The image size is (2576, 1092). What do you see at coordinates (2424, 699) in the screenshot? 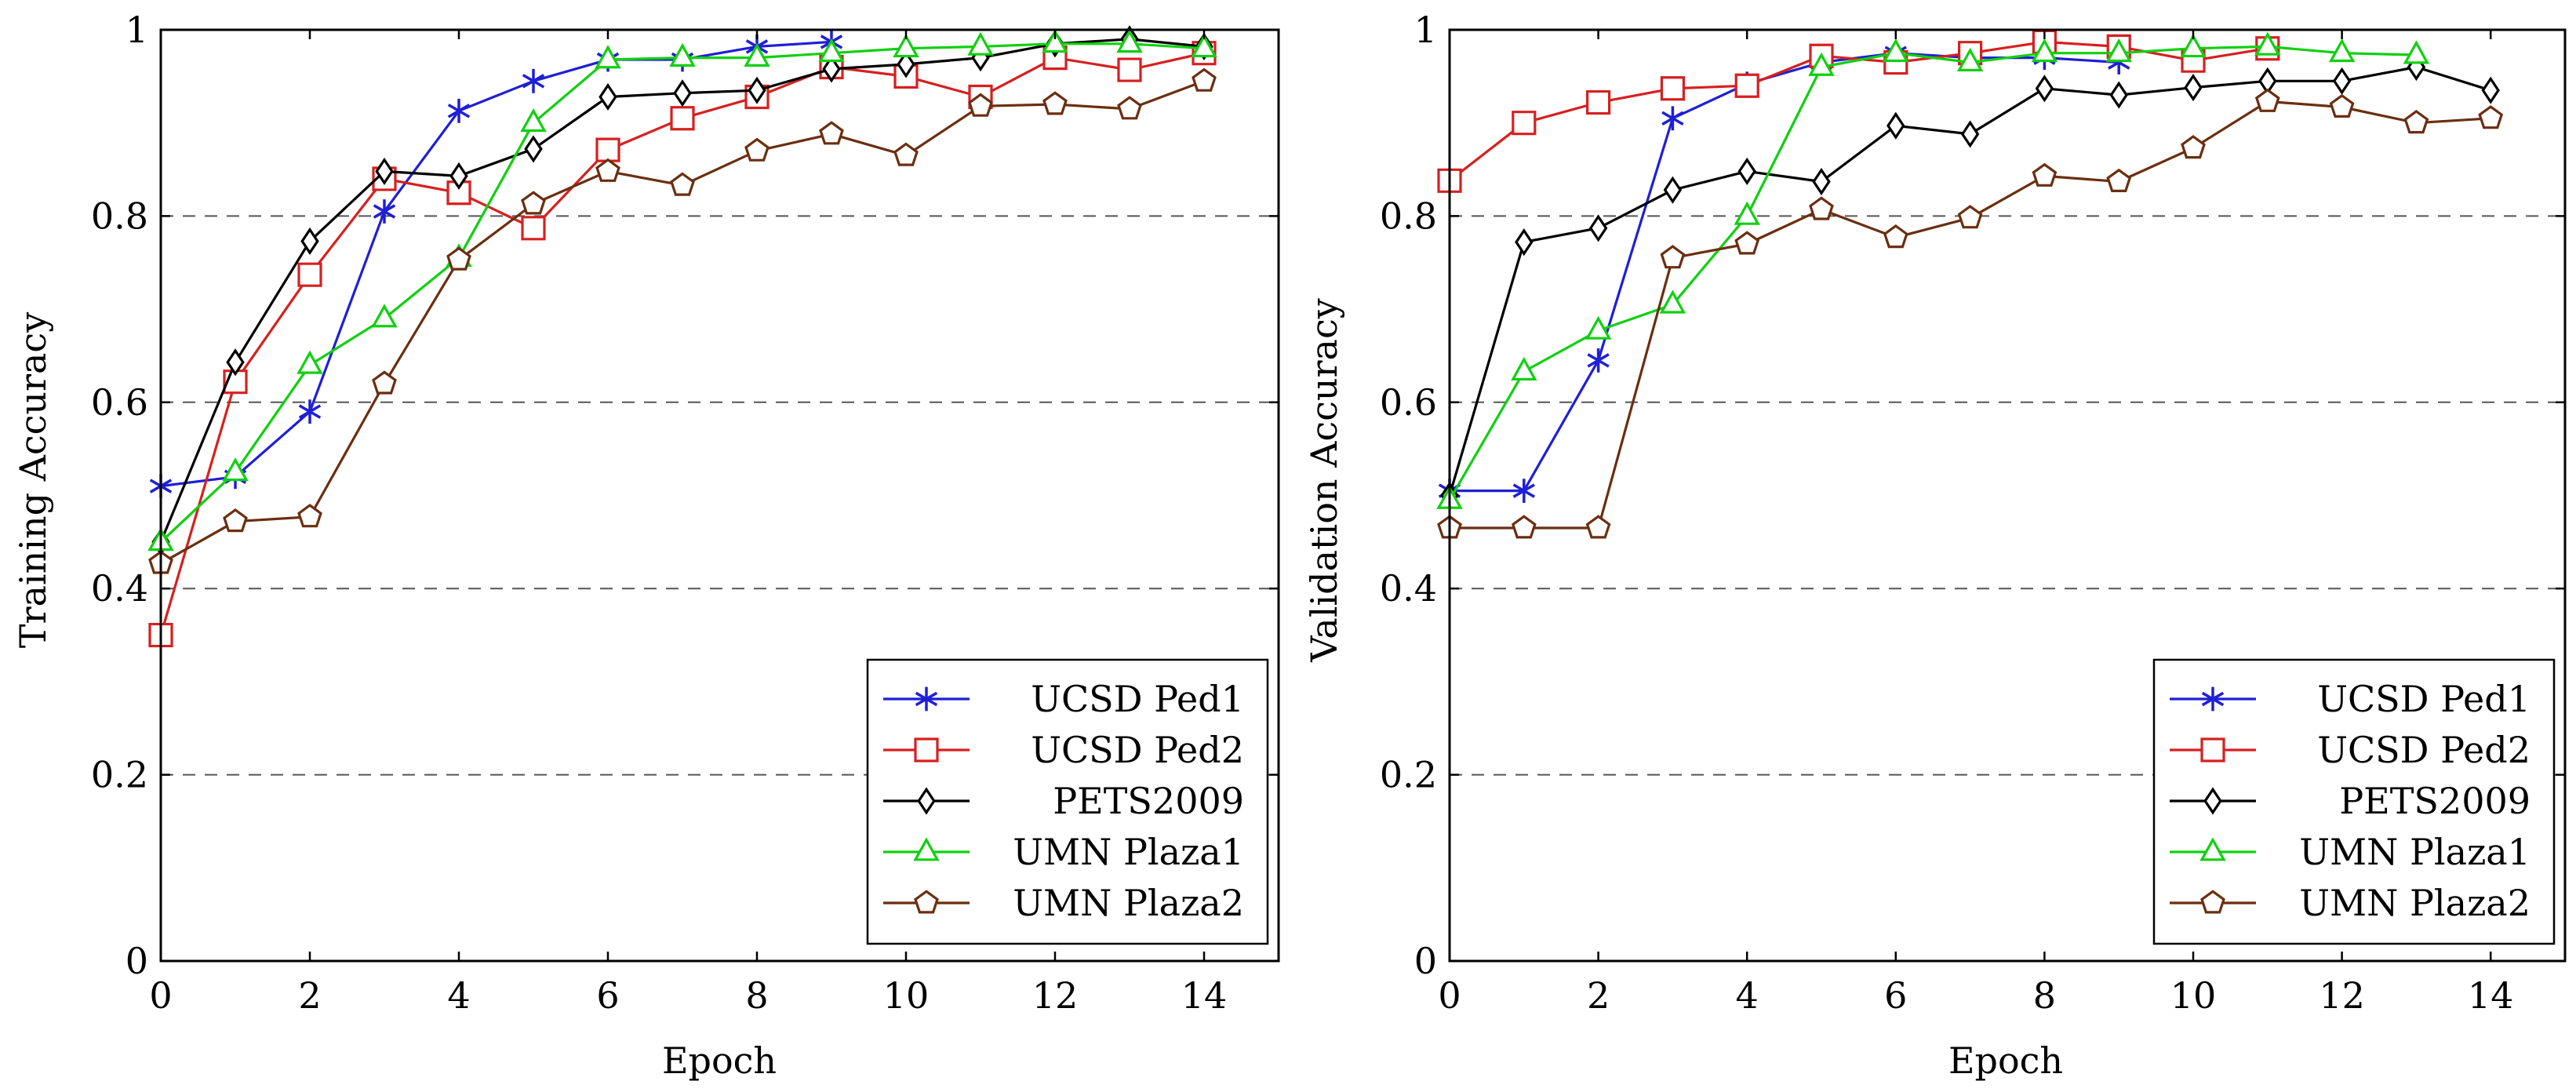
I see `legend-label: UCSD Ped1` at bounding box center [2424, 699].